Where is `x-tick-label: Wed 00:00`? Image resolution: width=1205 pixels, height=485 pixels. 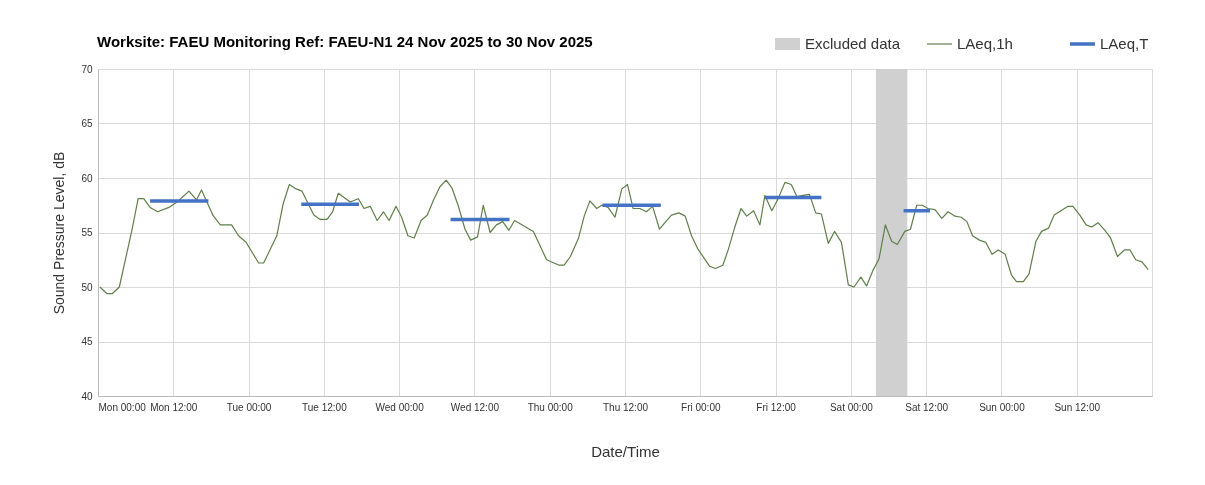 x-tick-label: Wed 00:00 is located at coordinates (400, 407).